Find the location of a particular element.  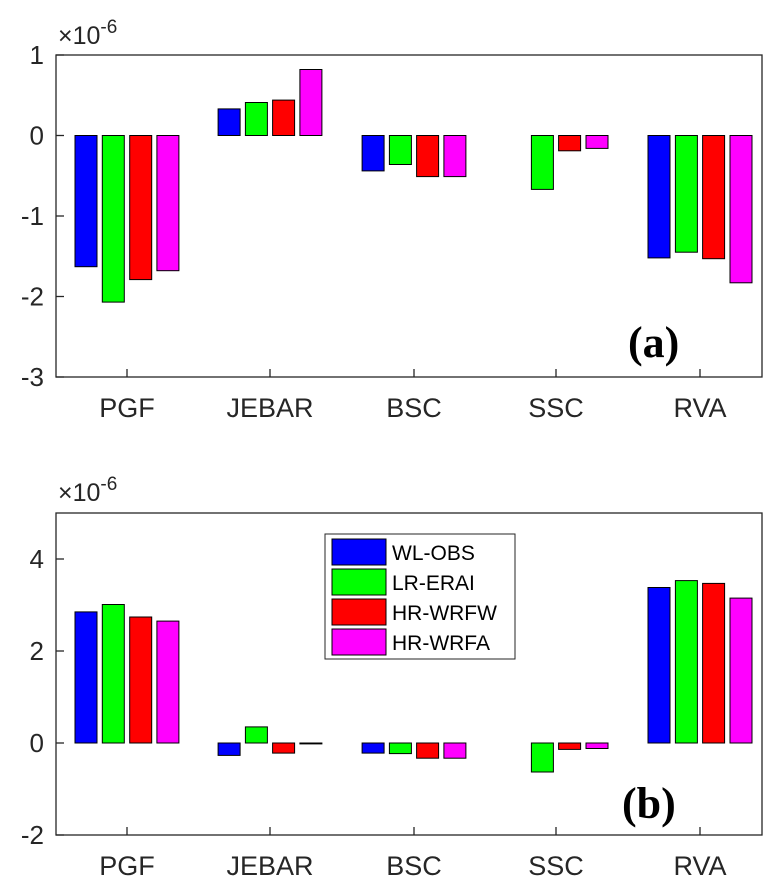

bar-b-jebar-hr-wrfw is located at coordinates (284, 748).